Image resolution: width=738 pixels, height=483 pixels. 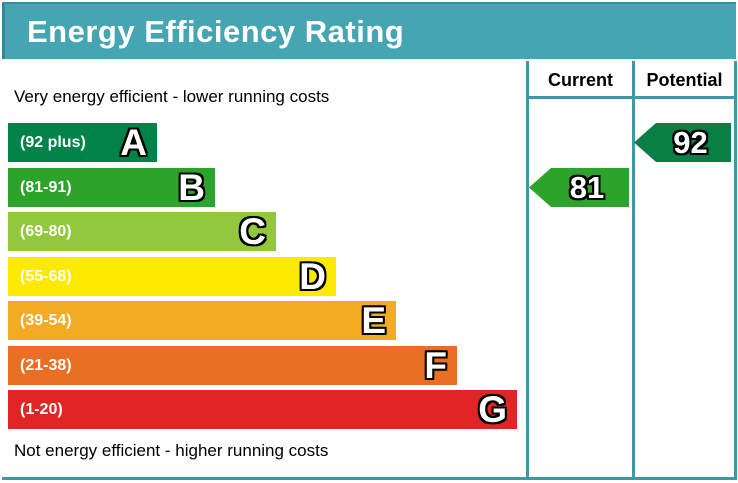 I want to click on band-e: (39-54) E, so click(x=202, y=320).